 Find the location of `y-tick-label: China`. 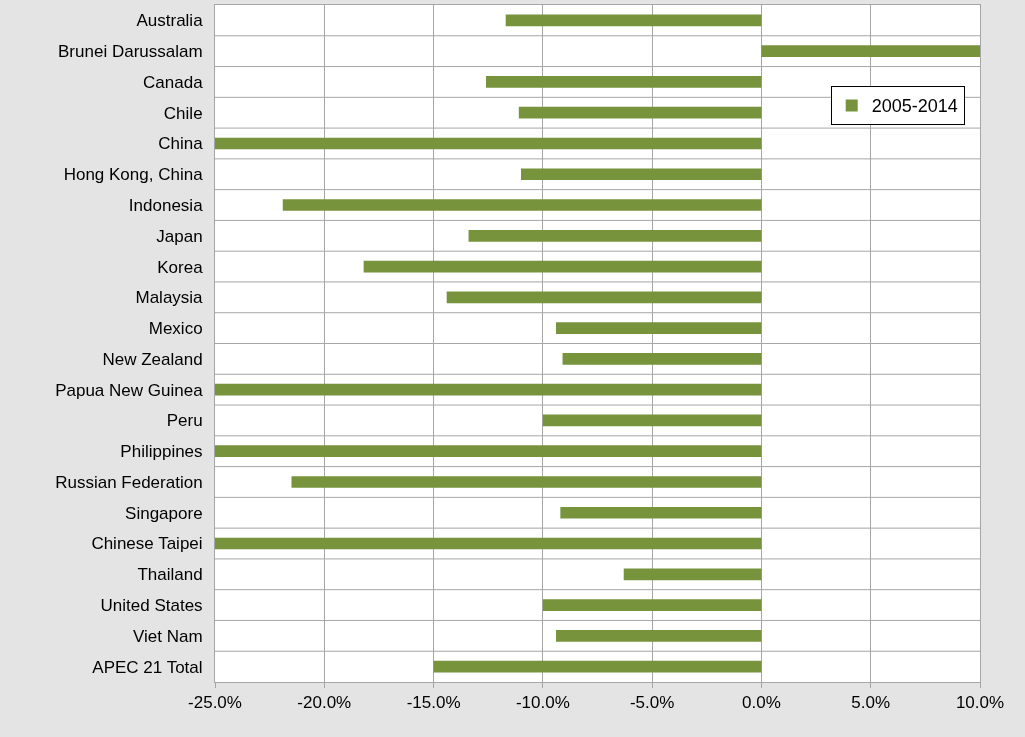

y-tick-label: China is located at coordinates (181, 144).